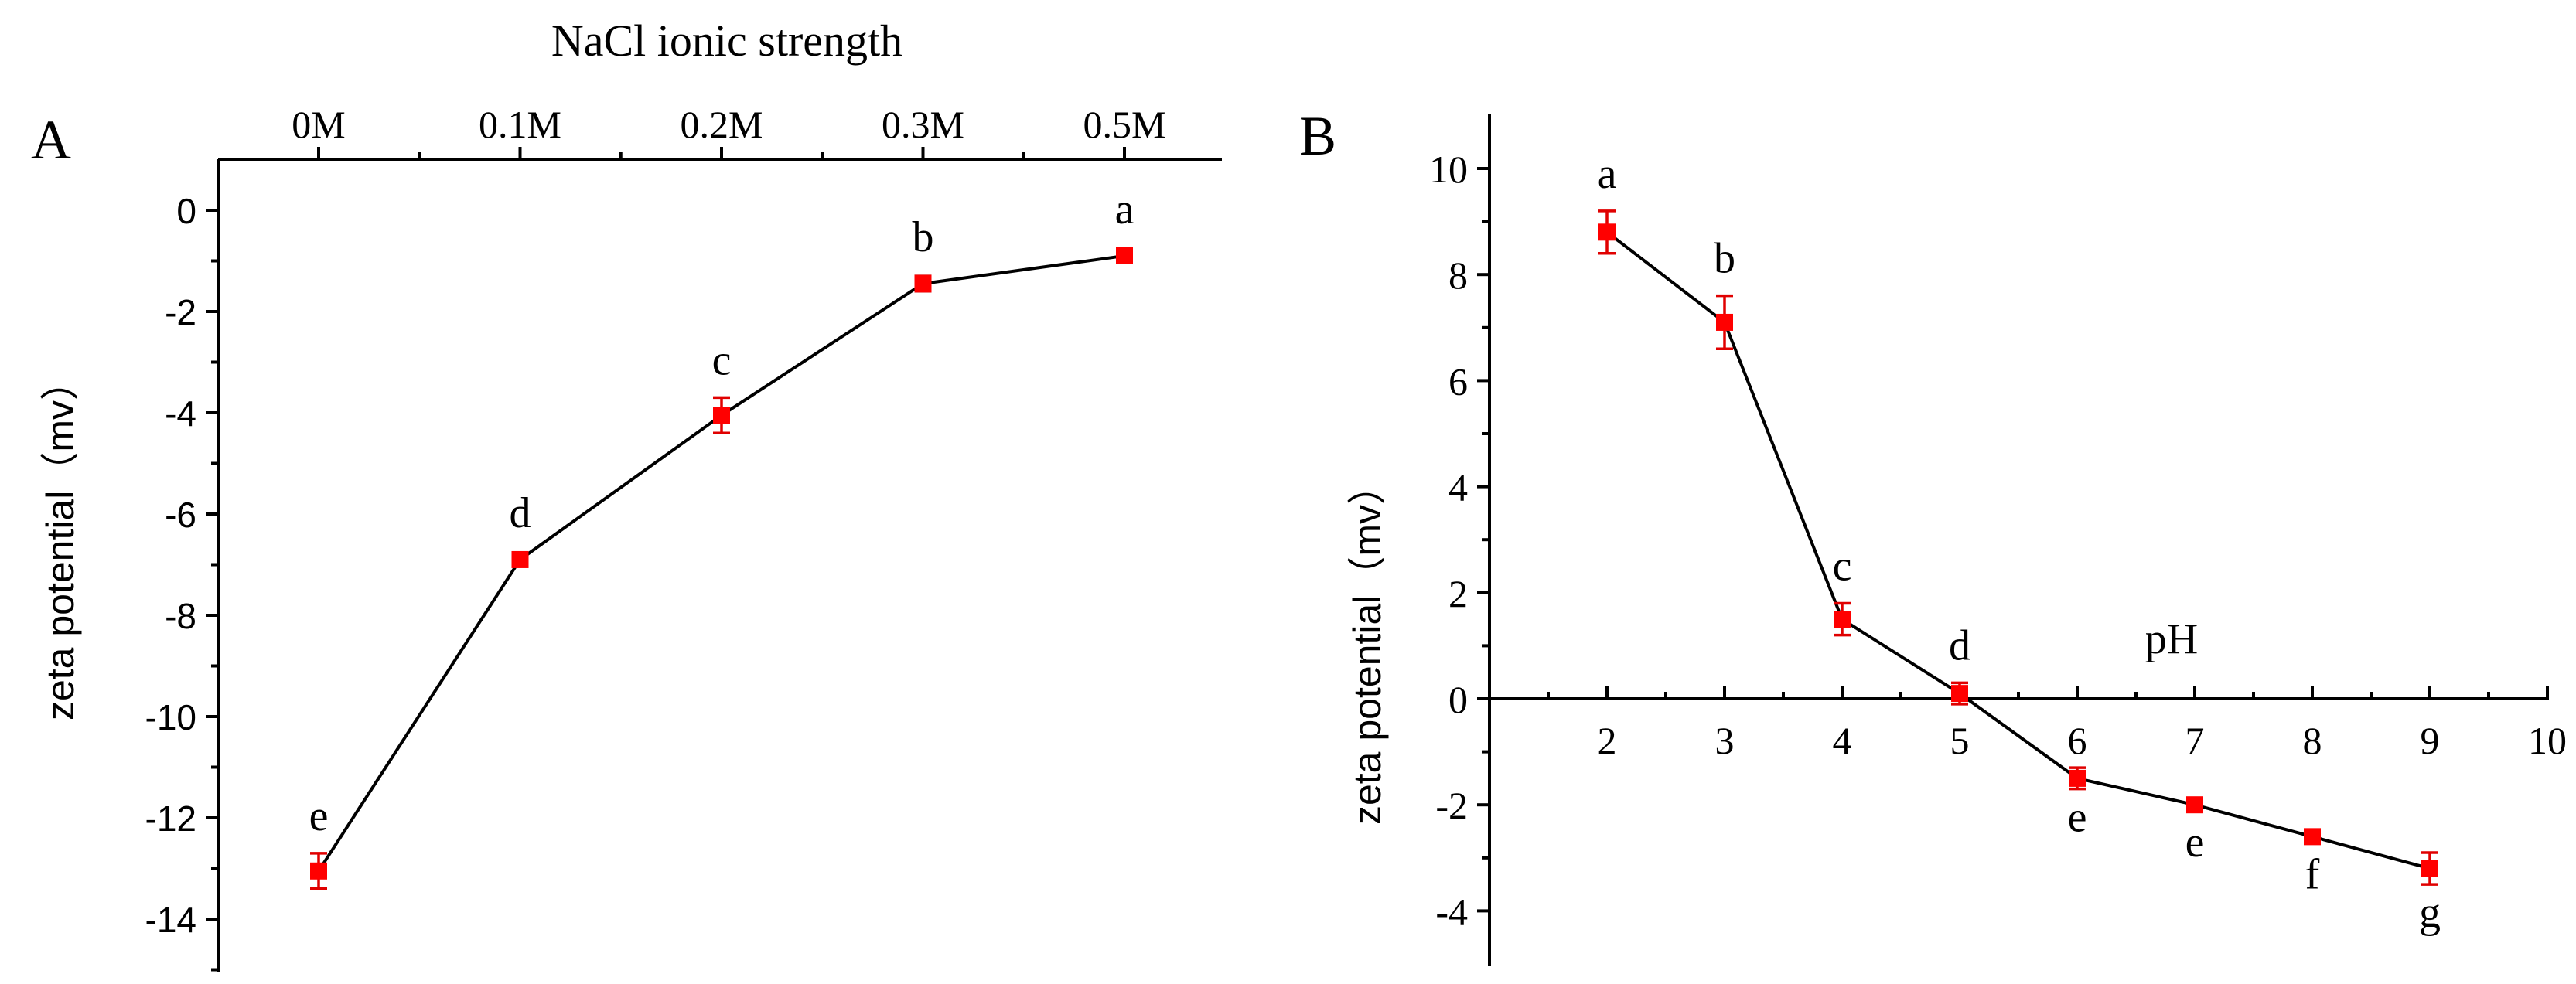 The image size is (2576, 984). I want to click on panel-b-y-ticks: 10 8 6 4 2 0 -2 -4, so click(1459, 540).